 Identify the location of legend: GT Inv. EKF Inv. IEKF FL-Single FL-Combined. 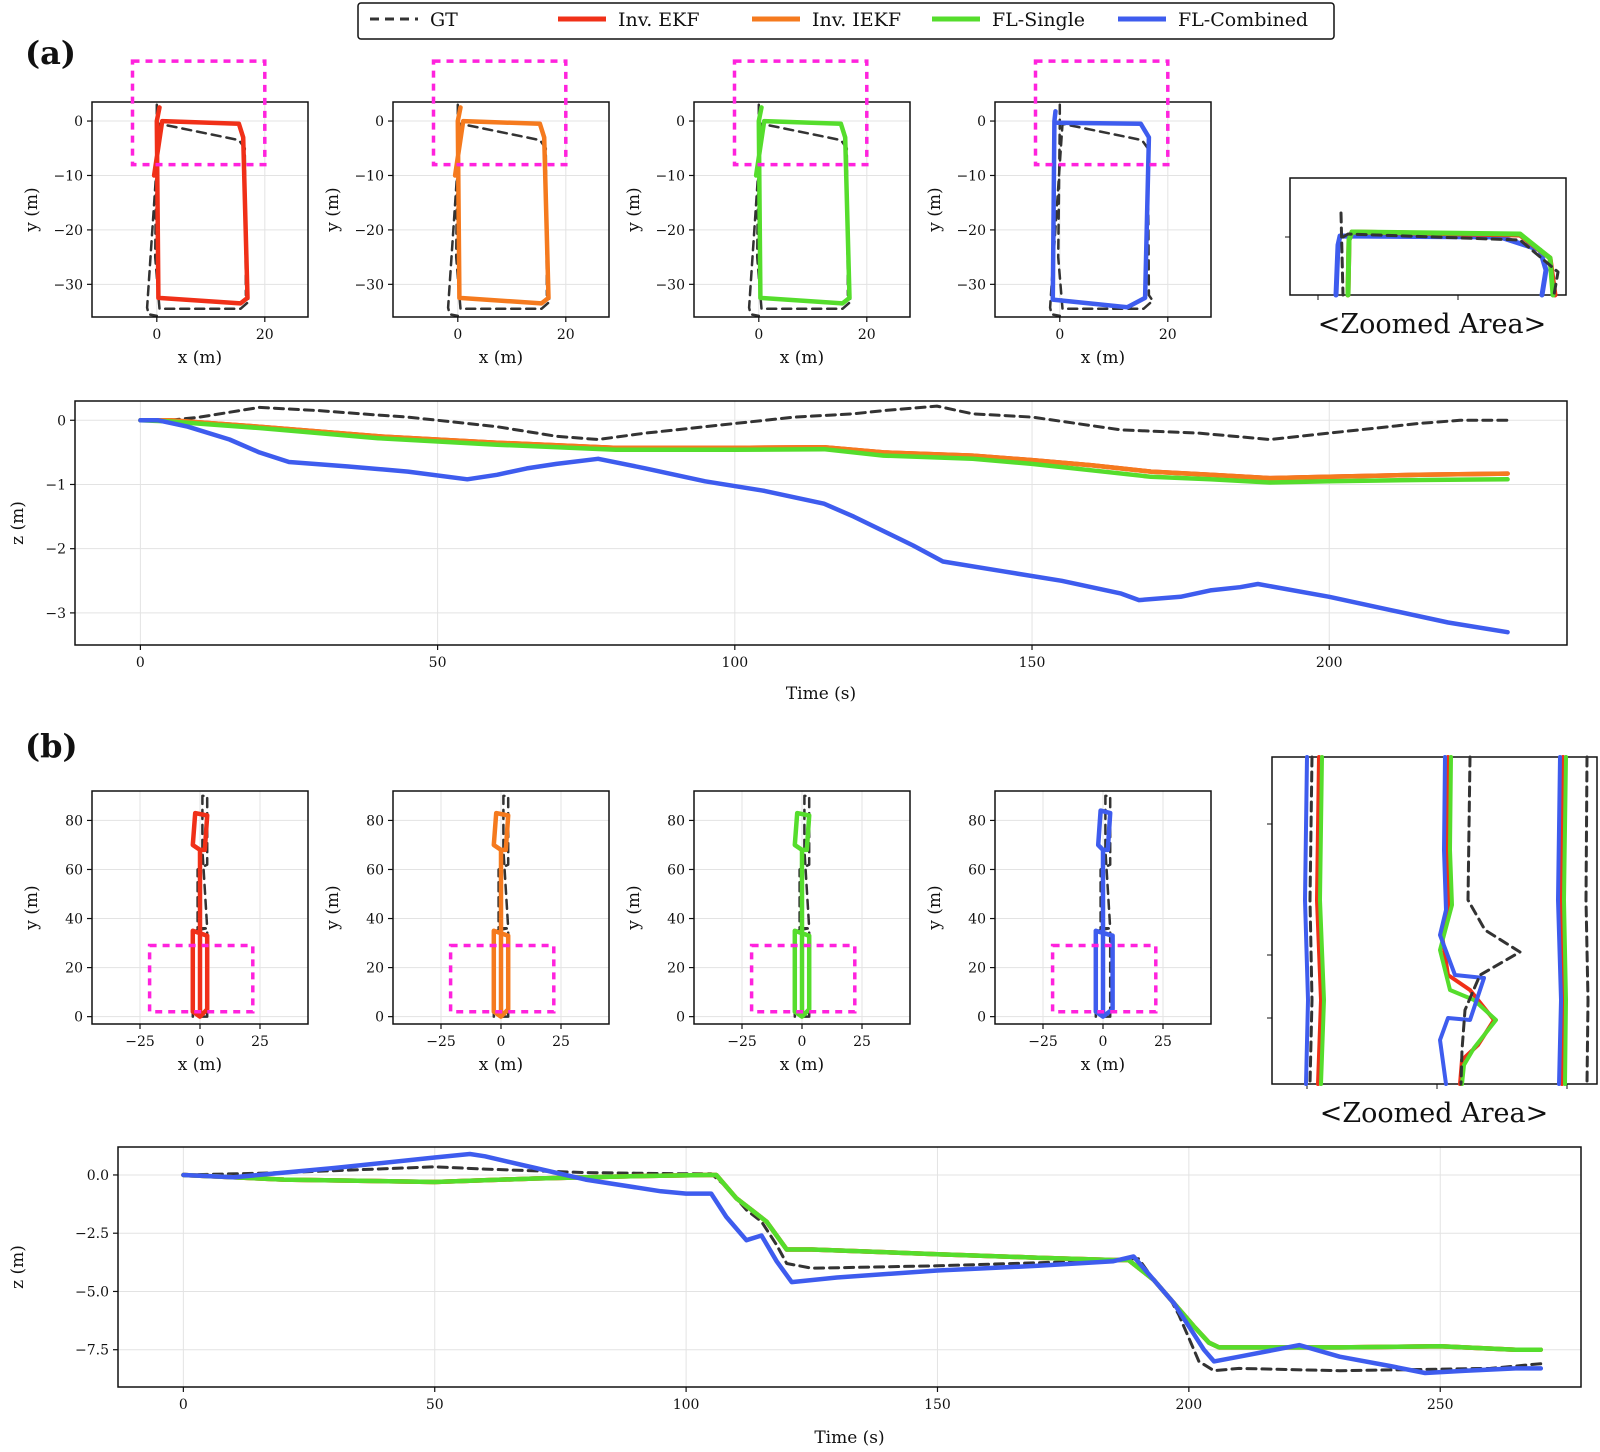
(846, 21).